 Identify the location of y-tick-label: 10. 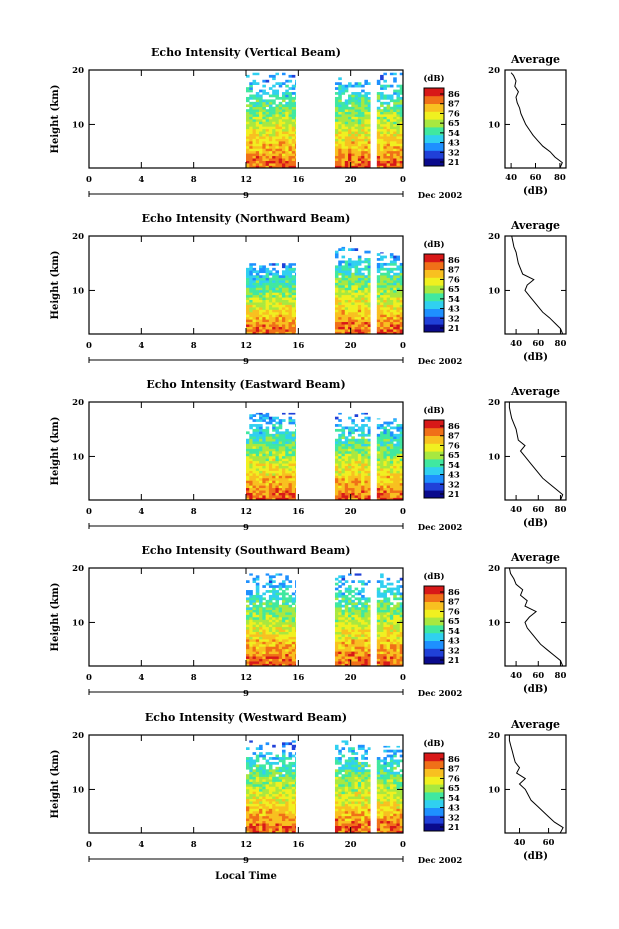
(78, 623).